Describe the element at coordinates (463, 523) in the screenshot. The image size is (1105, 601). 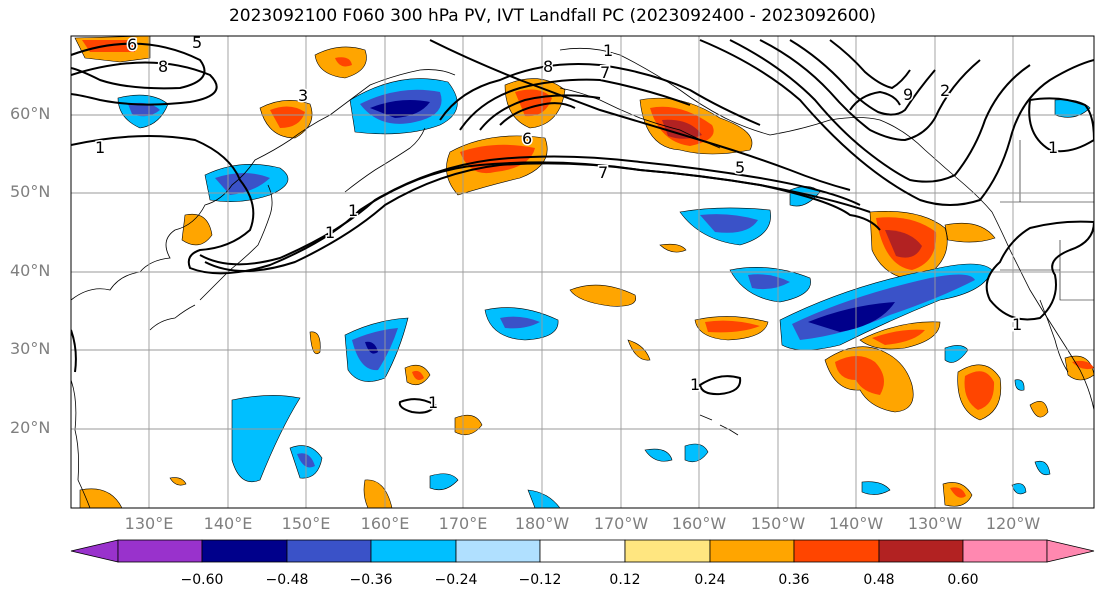
I see `lon-label-170e: 170°E` at that location.